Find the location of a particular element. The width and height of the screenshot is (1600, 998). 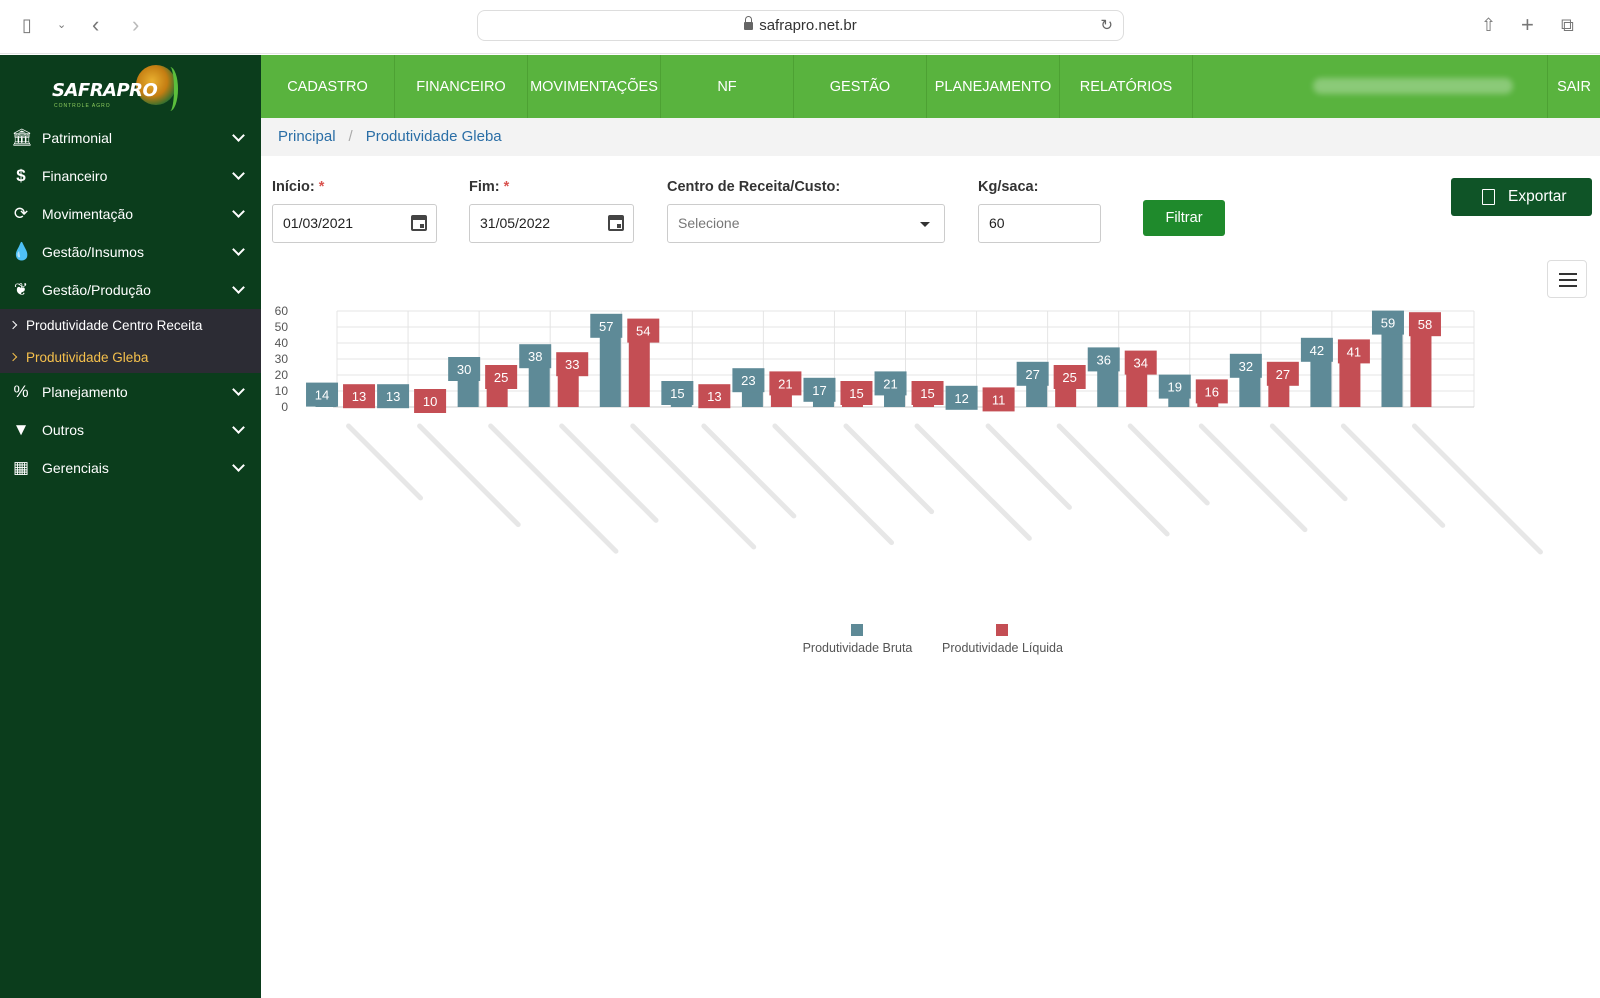

sync-icon: ⟳ is located at coordinates (21, 213).